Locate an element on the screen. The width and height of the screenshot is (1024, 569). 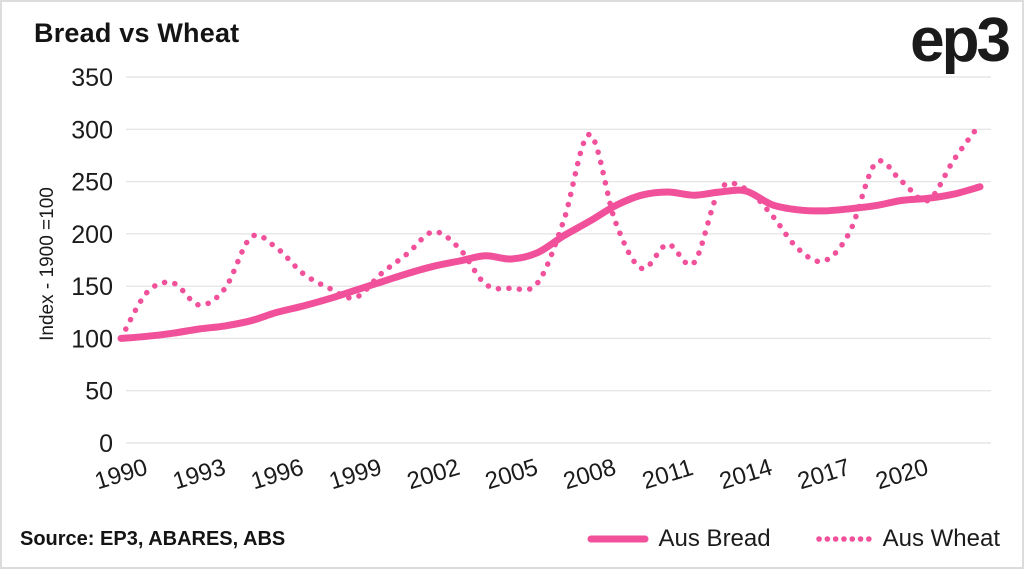
x-tick-label: 1990 is located at coordinates (121, 474).